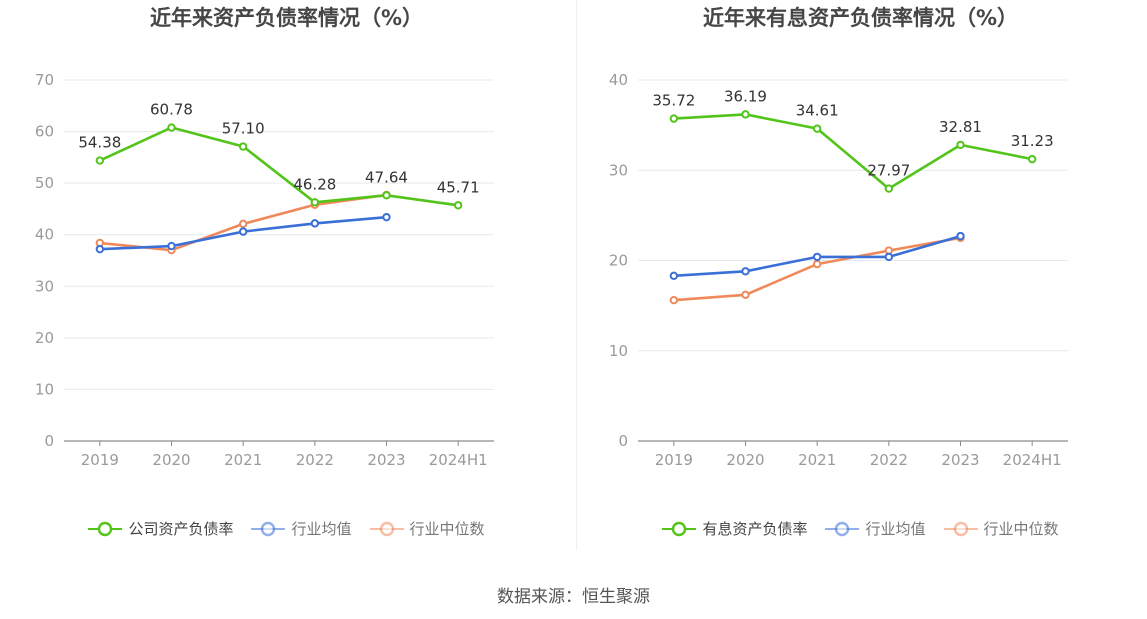 This screenshot has width=1147, height=619. Describe the element at coordinates (1032, 141) in the screenshot. I see `data-label: 31.23` at that location.